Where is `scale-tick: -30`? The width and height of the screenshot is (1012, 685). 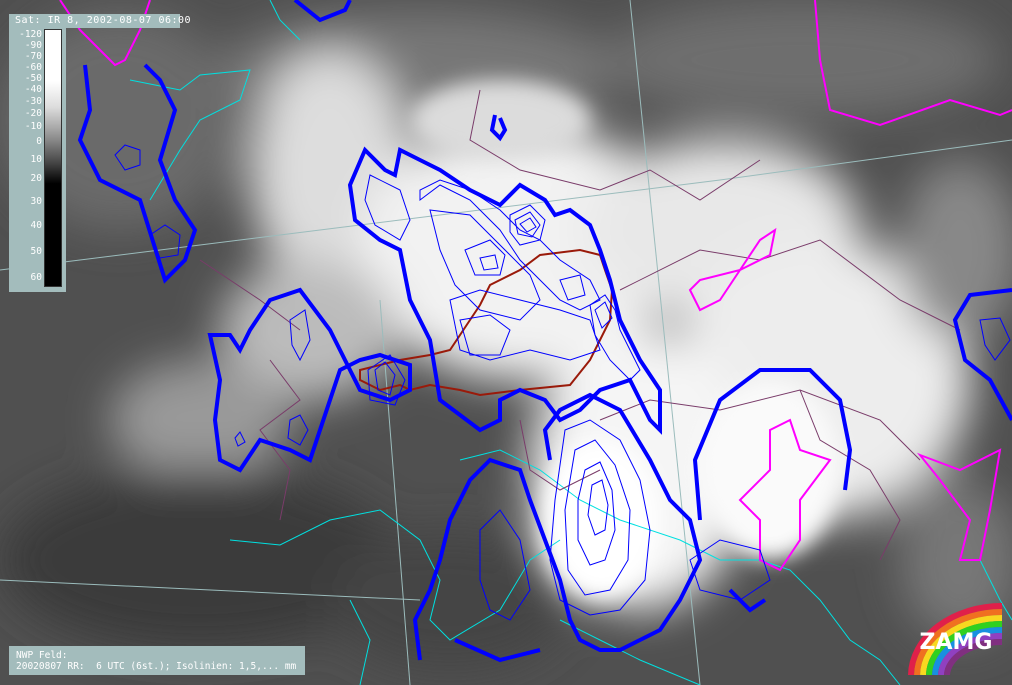 scale-tick: -30 is located at coordinates (33, 101).